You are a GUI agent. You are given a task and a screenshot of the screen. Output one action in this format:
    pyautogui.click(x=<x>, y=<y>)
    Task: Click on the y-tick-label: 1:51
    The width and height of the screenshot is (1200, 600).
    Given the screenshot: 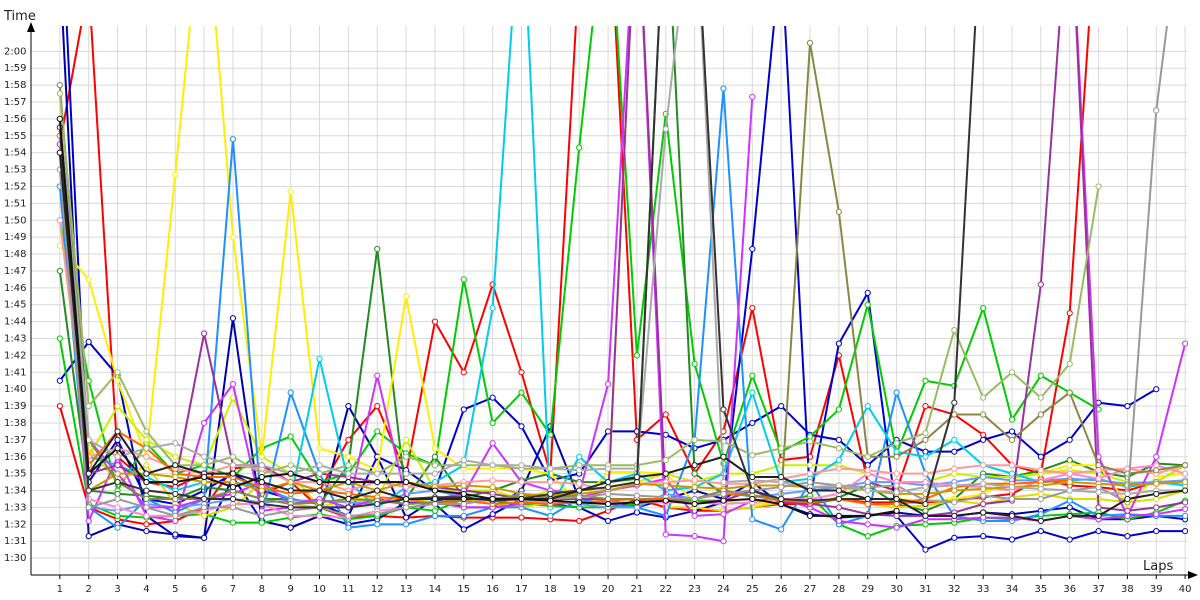 What is the action you would take?
    pyautogui.click(x=15, y=203)
    